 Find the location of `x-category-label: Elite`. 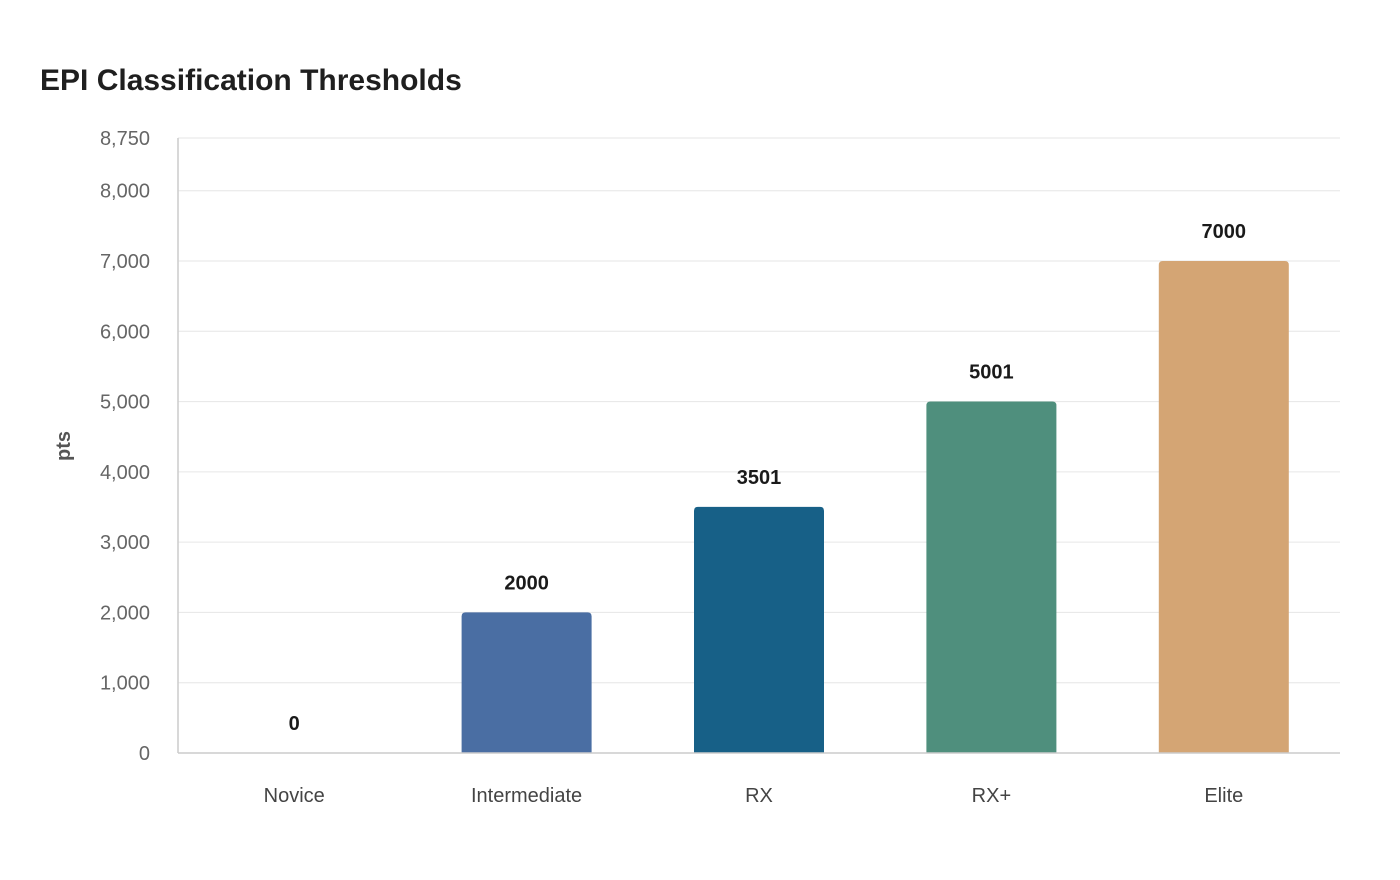

x-category-label: Elite is located at coordinates (1223, 796).